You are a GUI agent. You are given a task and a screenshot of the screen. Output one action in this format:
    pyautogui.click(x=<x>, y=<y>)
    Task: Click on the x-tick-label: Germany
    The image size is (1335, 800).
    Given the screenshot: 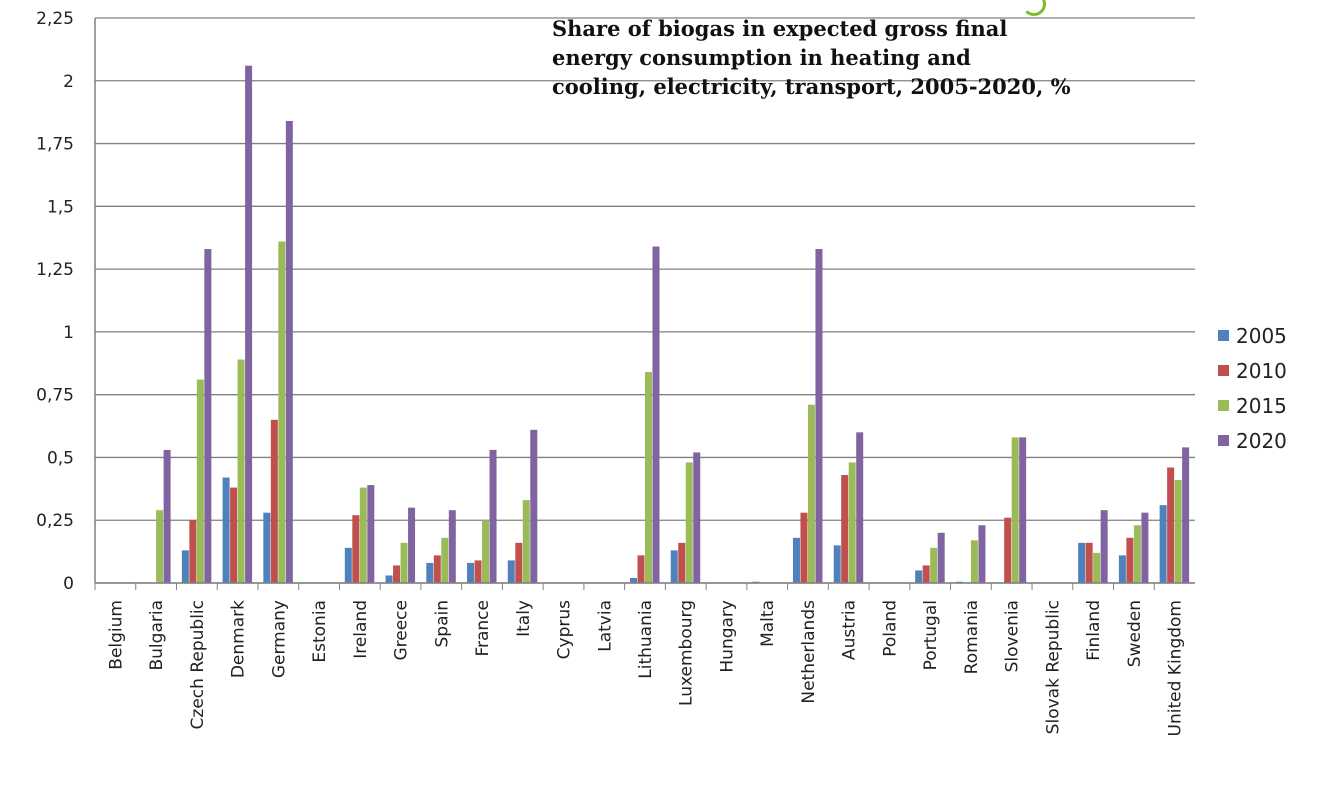 What is the action you would take?
    pyautogui.click(x=279, y=639)
    